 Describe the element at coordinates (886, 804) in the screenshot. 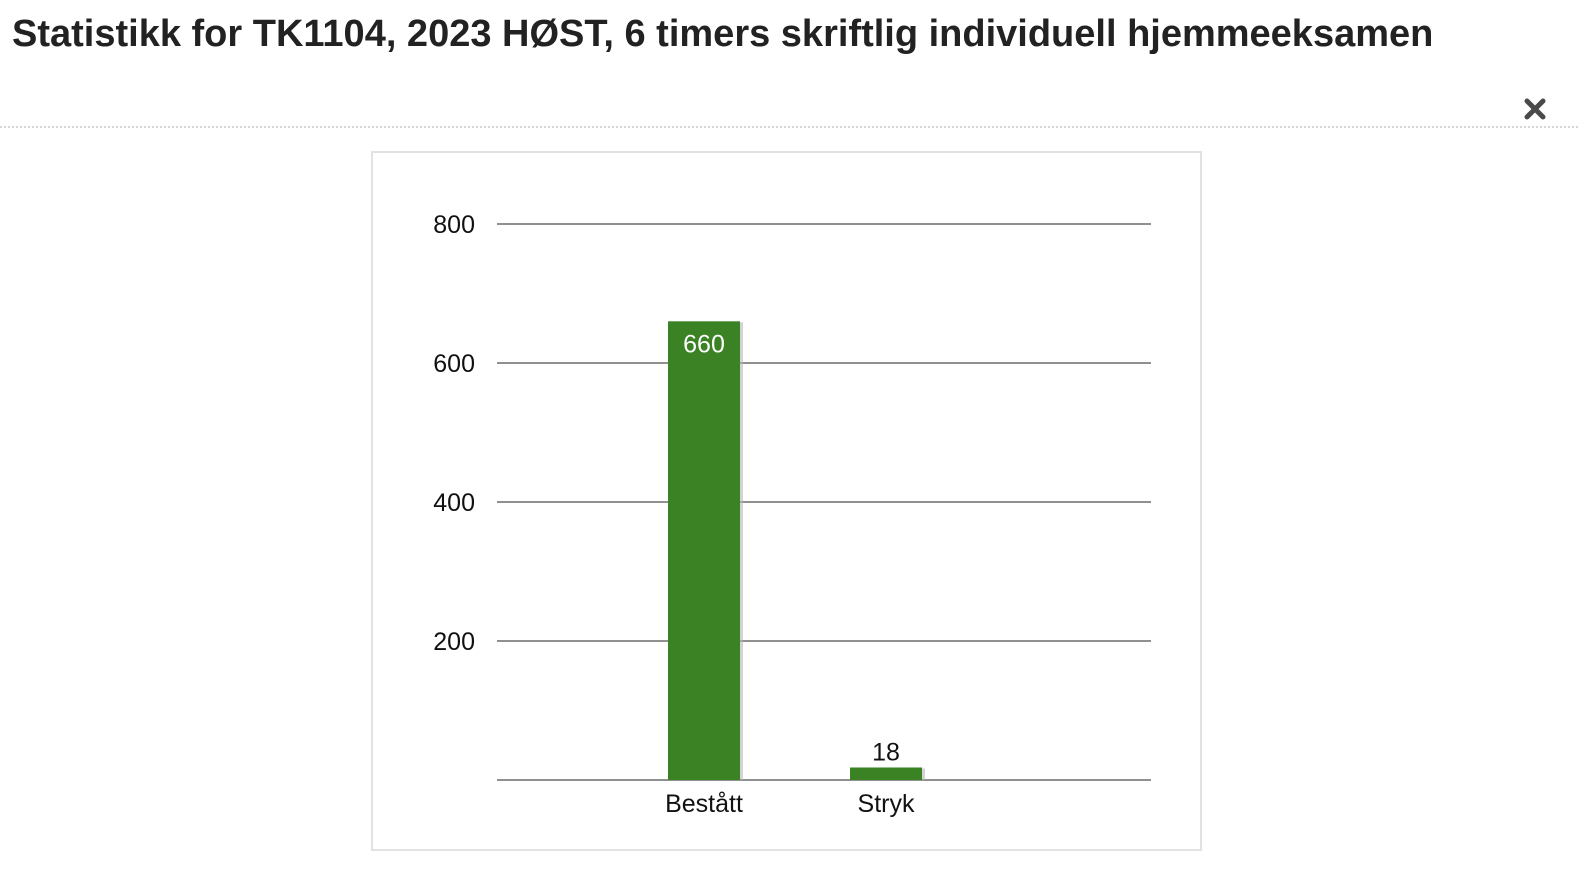

I see `x-tick-label: Stryk` at that location.